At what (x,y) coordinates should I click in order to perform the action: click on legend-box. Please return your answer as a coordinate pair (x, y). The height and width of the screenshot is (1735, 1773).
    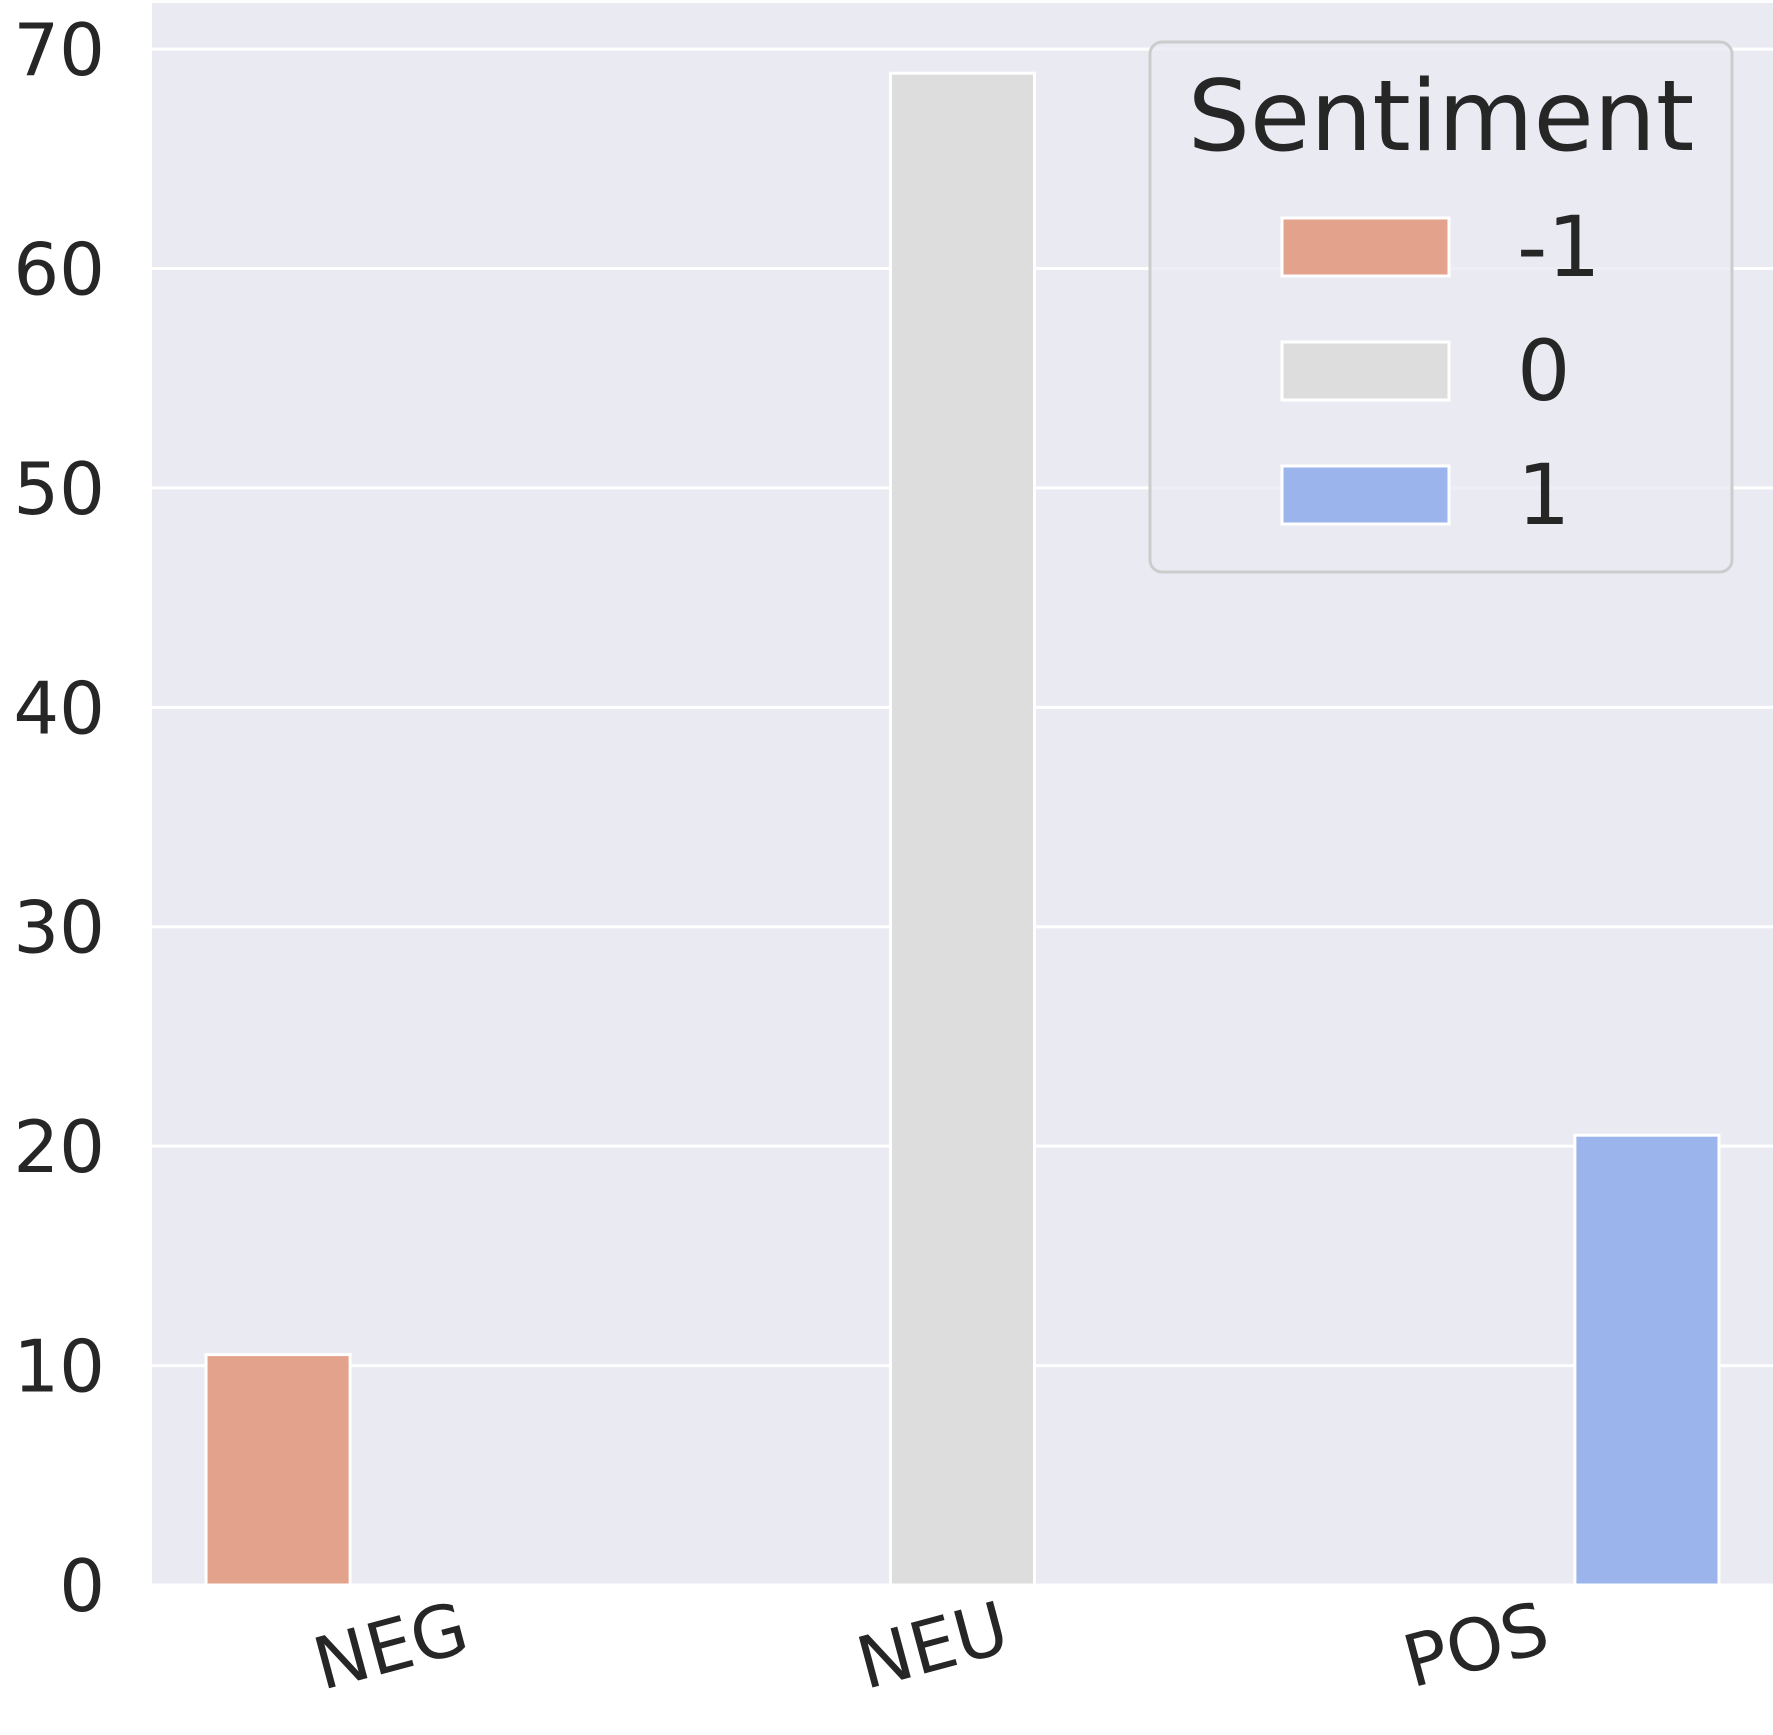
    Looking at the image, I should click on (1441, 307).